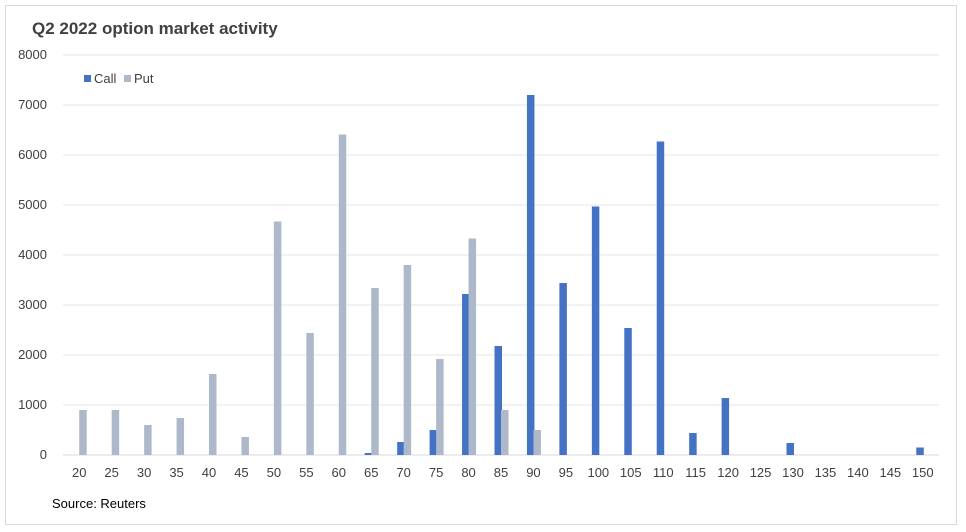  Describe the element at coordinates (761, 472) in the screenshot. I see `x-tick-label: 125` at that location.